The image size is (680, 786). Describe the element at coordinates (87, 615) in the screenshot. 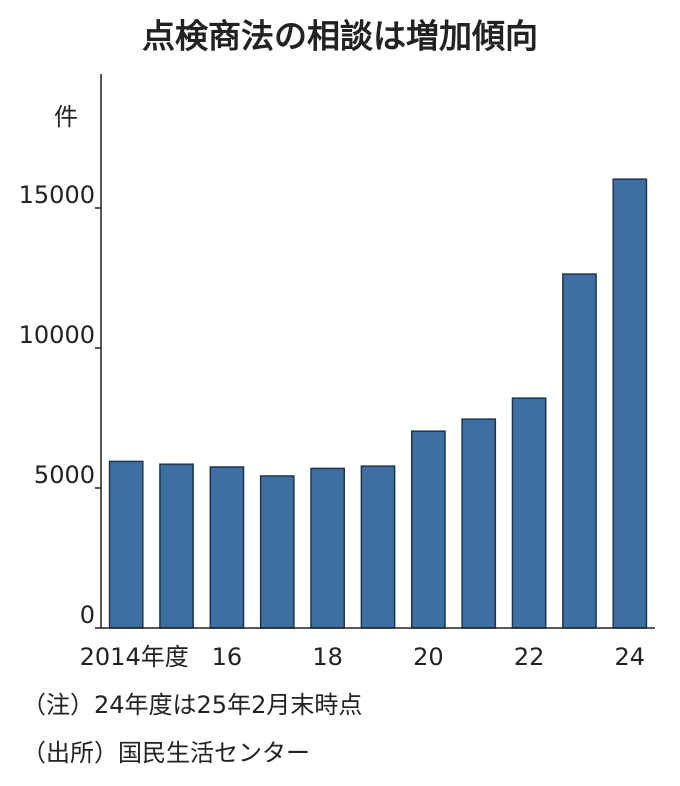

I see `y-tick-label: 0` at that location.